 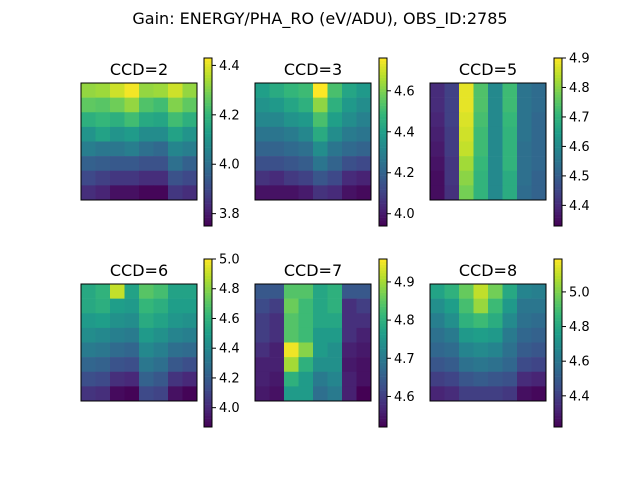 I want to click on colorbar-tick-label: 5.0, so click(x=579, y=292).